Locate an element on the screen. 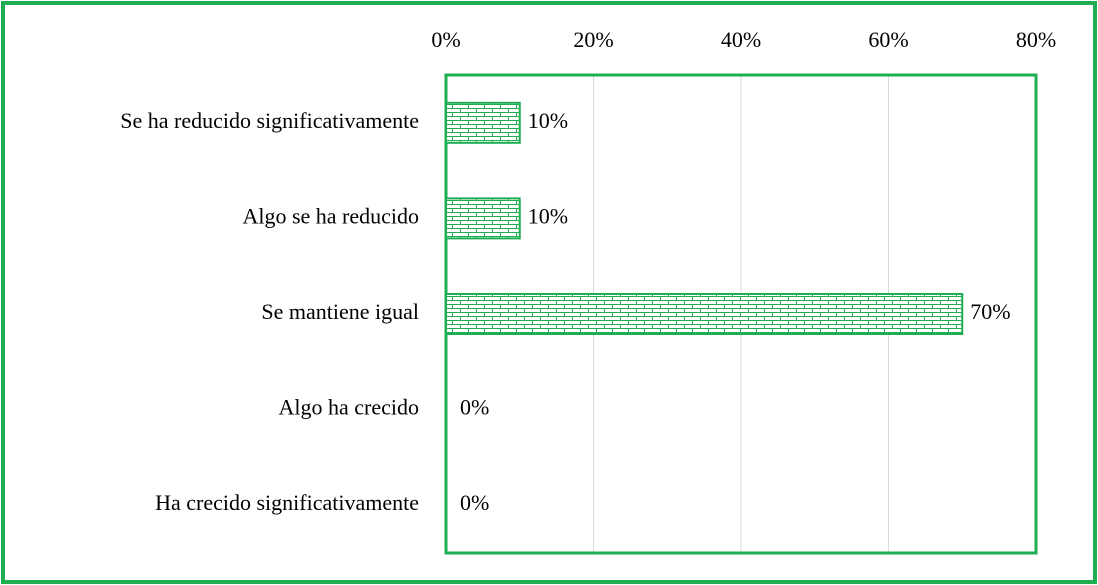  y-tick-label: Se mantiene igual is located at coordinates (340, 311).